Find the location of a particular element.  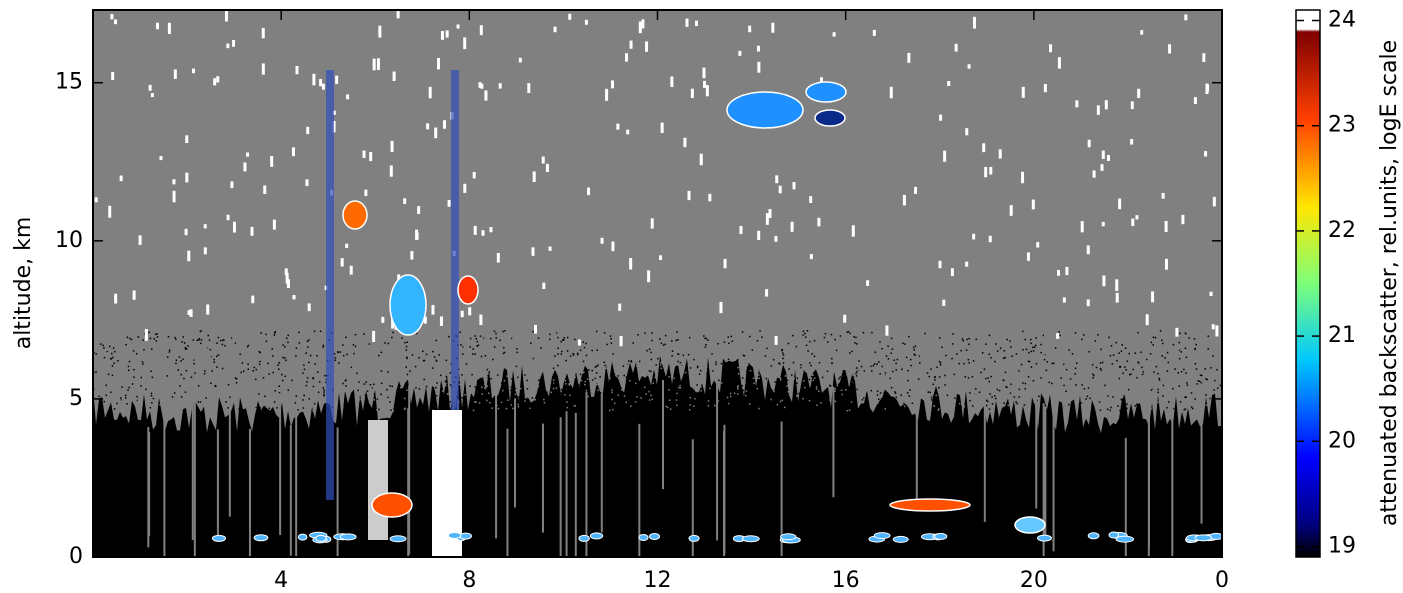

boundary-layer-cloud is located at coordinates (694, 538).